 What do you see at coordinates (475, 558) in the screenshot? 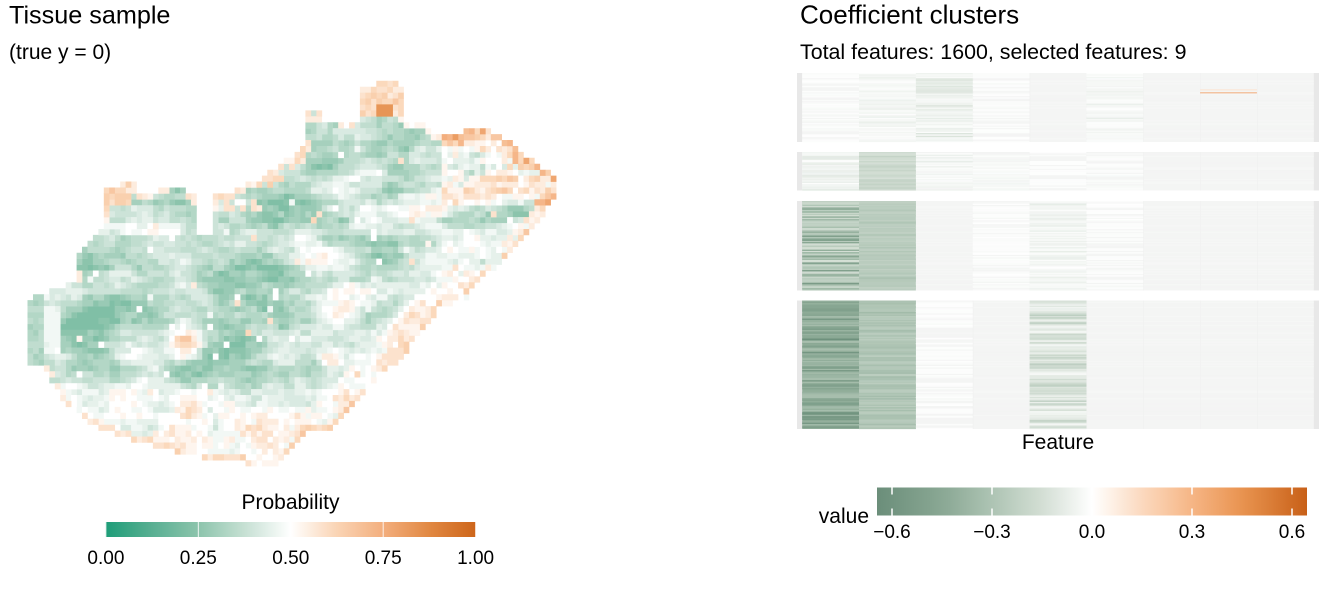
I see `svg-text: 1.00` at bounding box center [475, 558].